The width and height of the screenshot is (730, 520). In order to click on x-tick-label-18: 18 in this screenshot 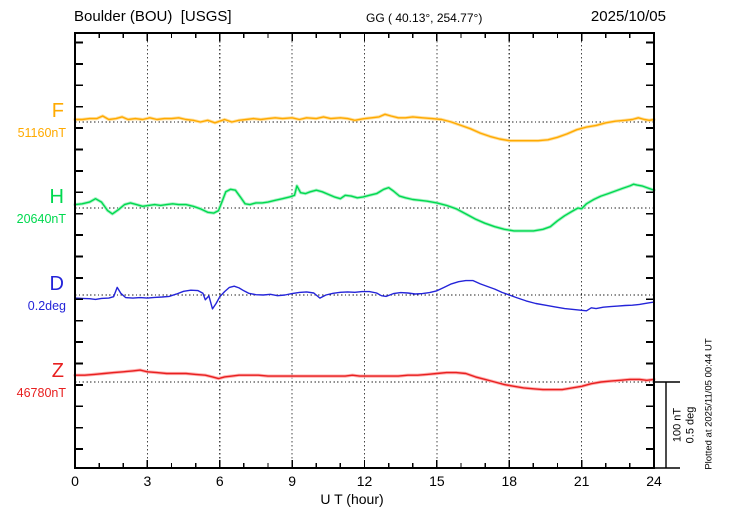, I will do `click(509, 481)`.